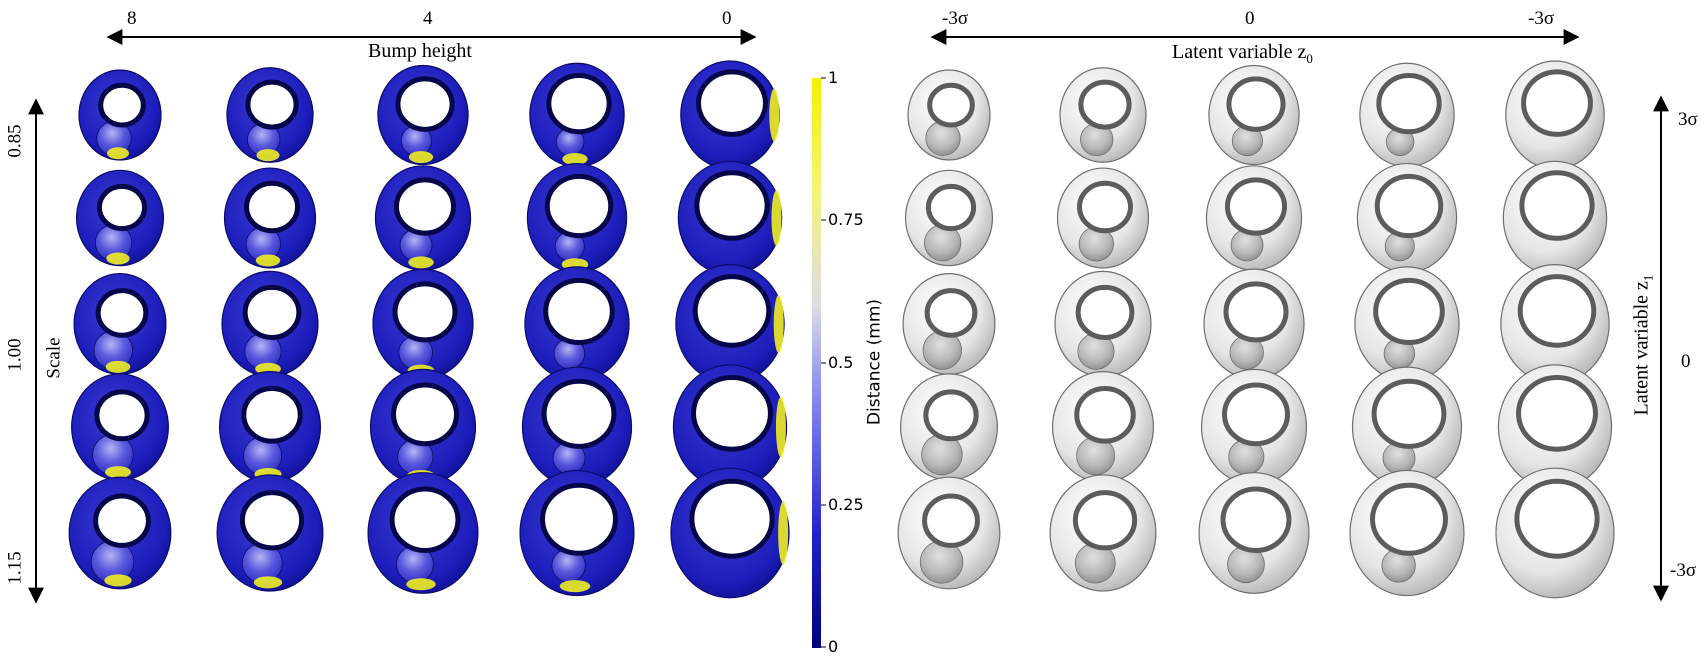 Image resolution: width=1708 pixels, height=662 pixels. Describe the element at coordinates (577, 427) in the screenshot. I see `left-mesh-r4-c4` at that location.